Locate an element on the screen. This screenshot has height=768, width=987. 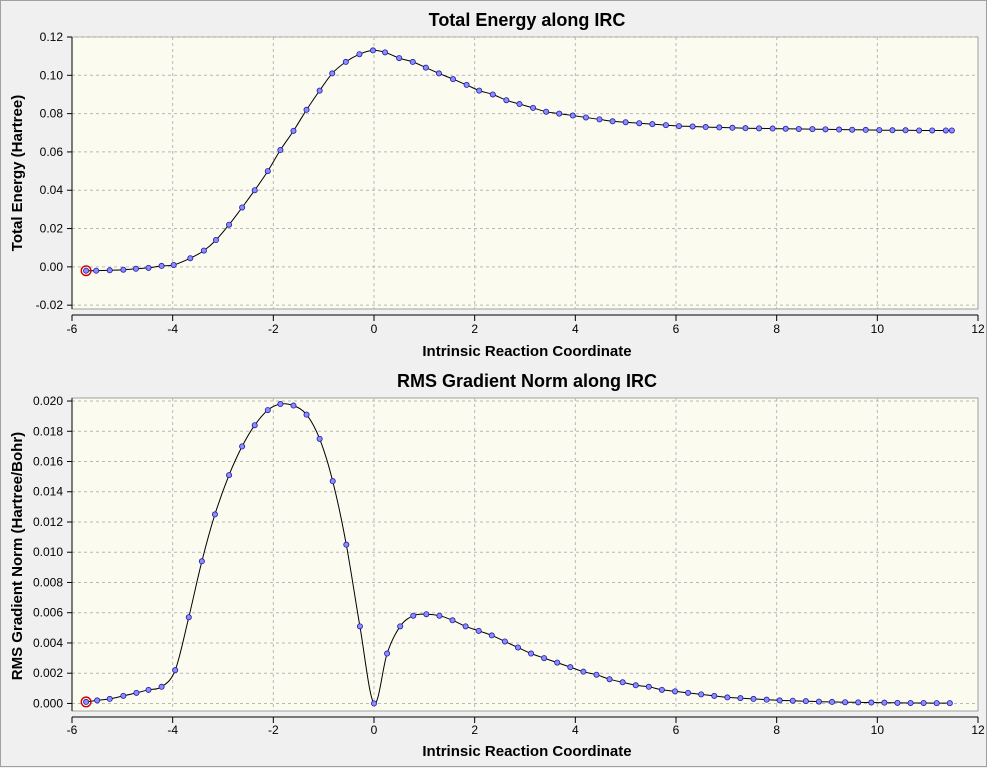
x-tick-label: 6 is located at coordinates (676, 329).